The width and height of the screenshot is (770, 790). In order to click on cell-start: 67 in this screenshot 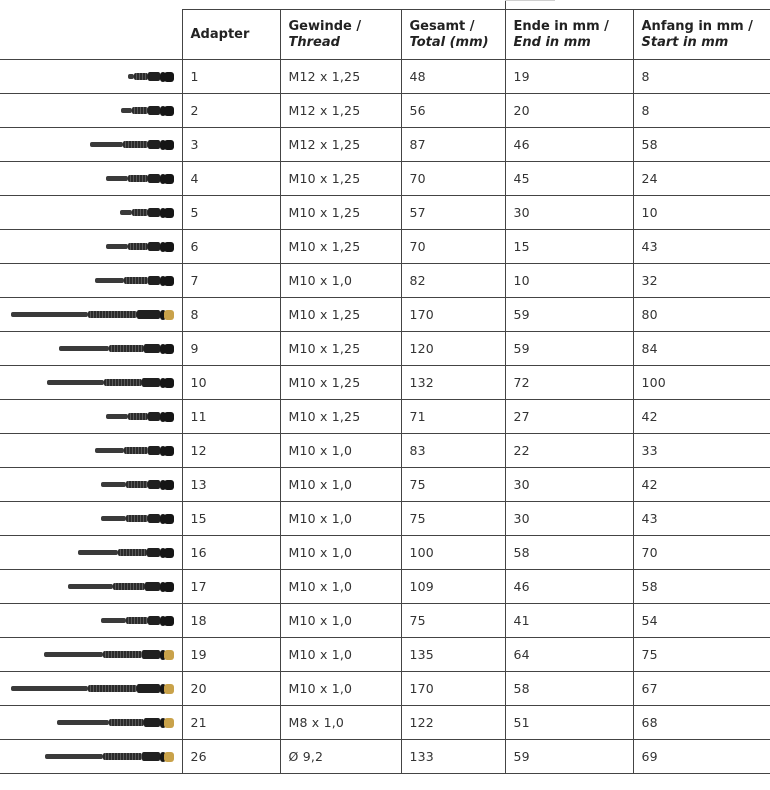, I will do `click(701, 688)`.